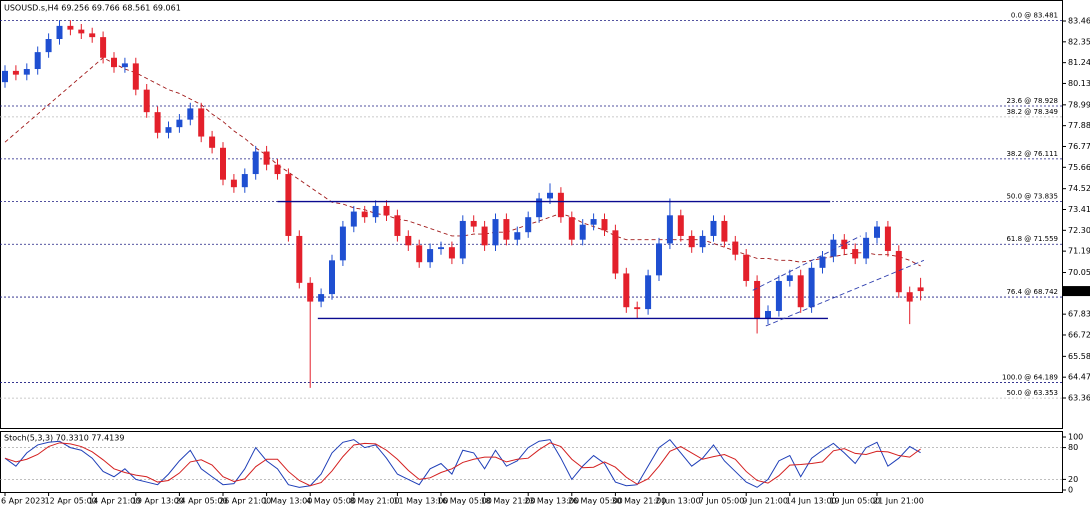  I want to click on y-tick-label: 75.660, so click(1079, 167).